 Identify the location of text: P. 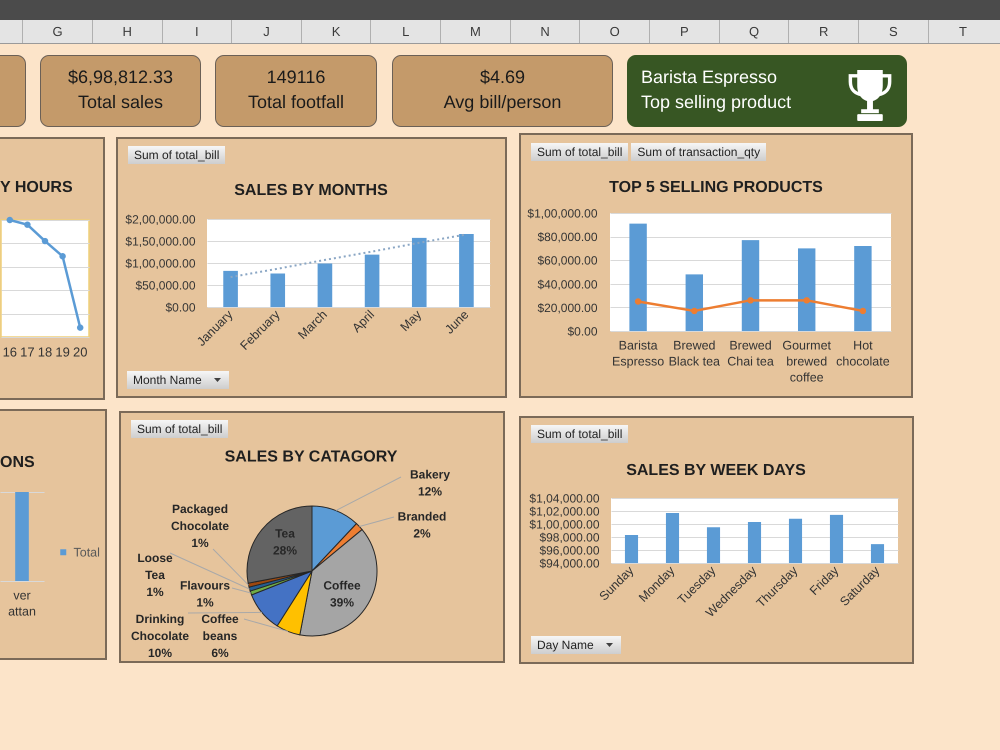
(684, 31).